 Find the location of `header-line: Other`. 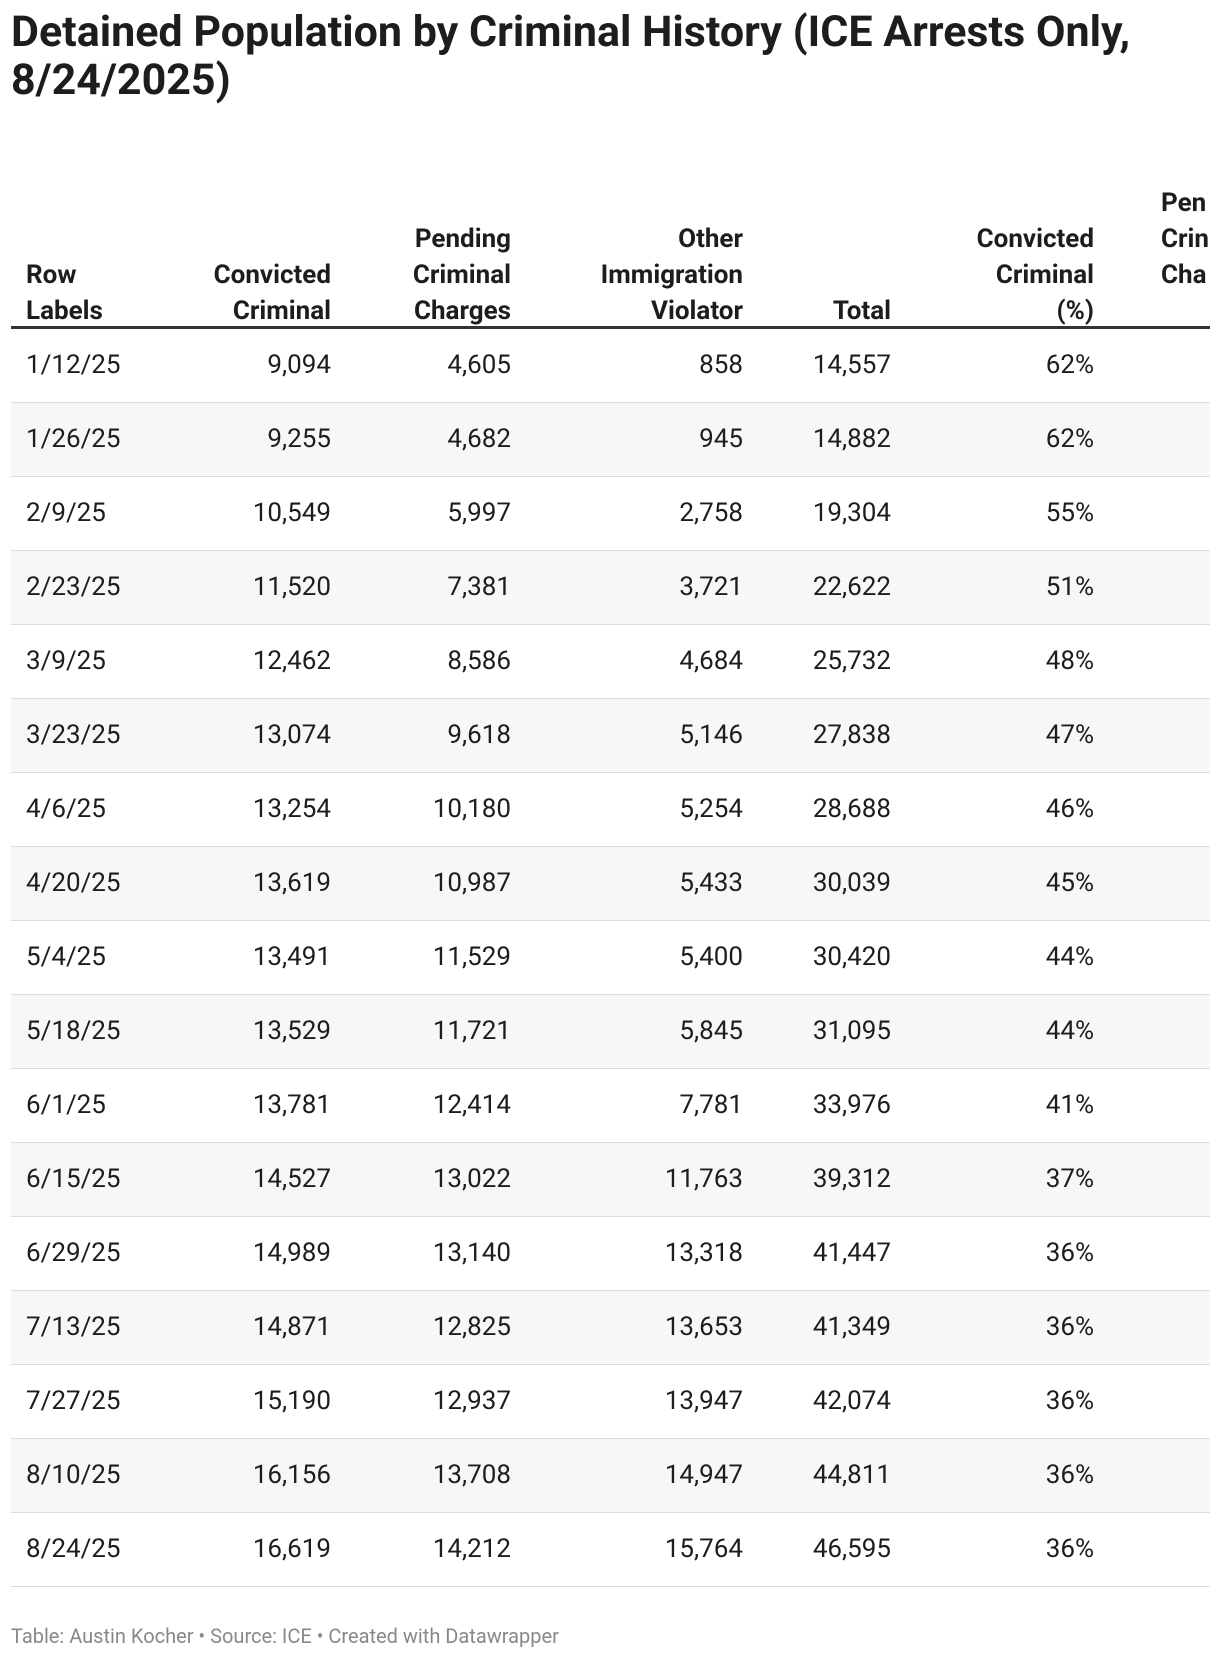

header-line: Other is located at coordinates (710, 239).